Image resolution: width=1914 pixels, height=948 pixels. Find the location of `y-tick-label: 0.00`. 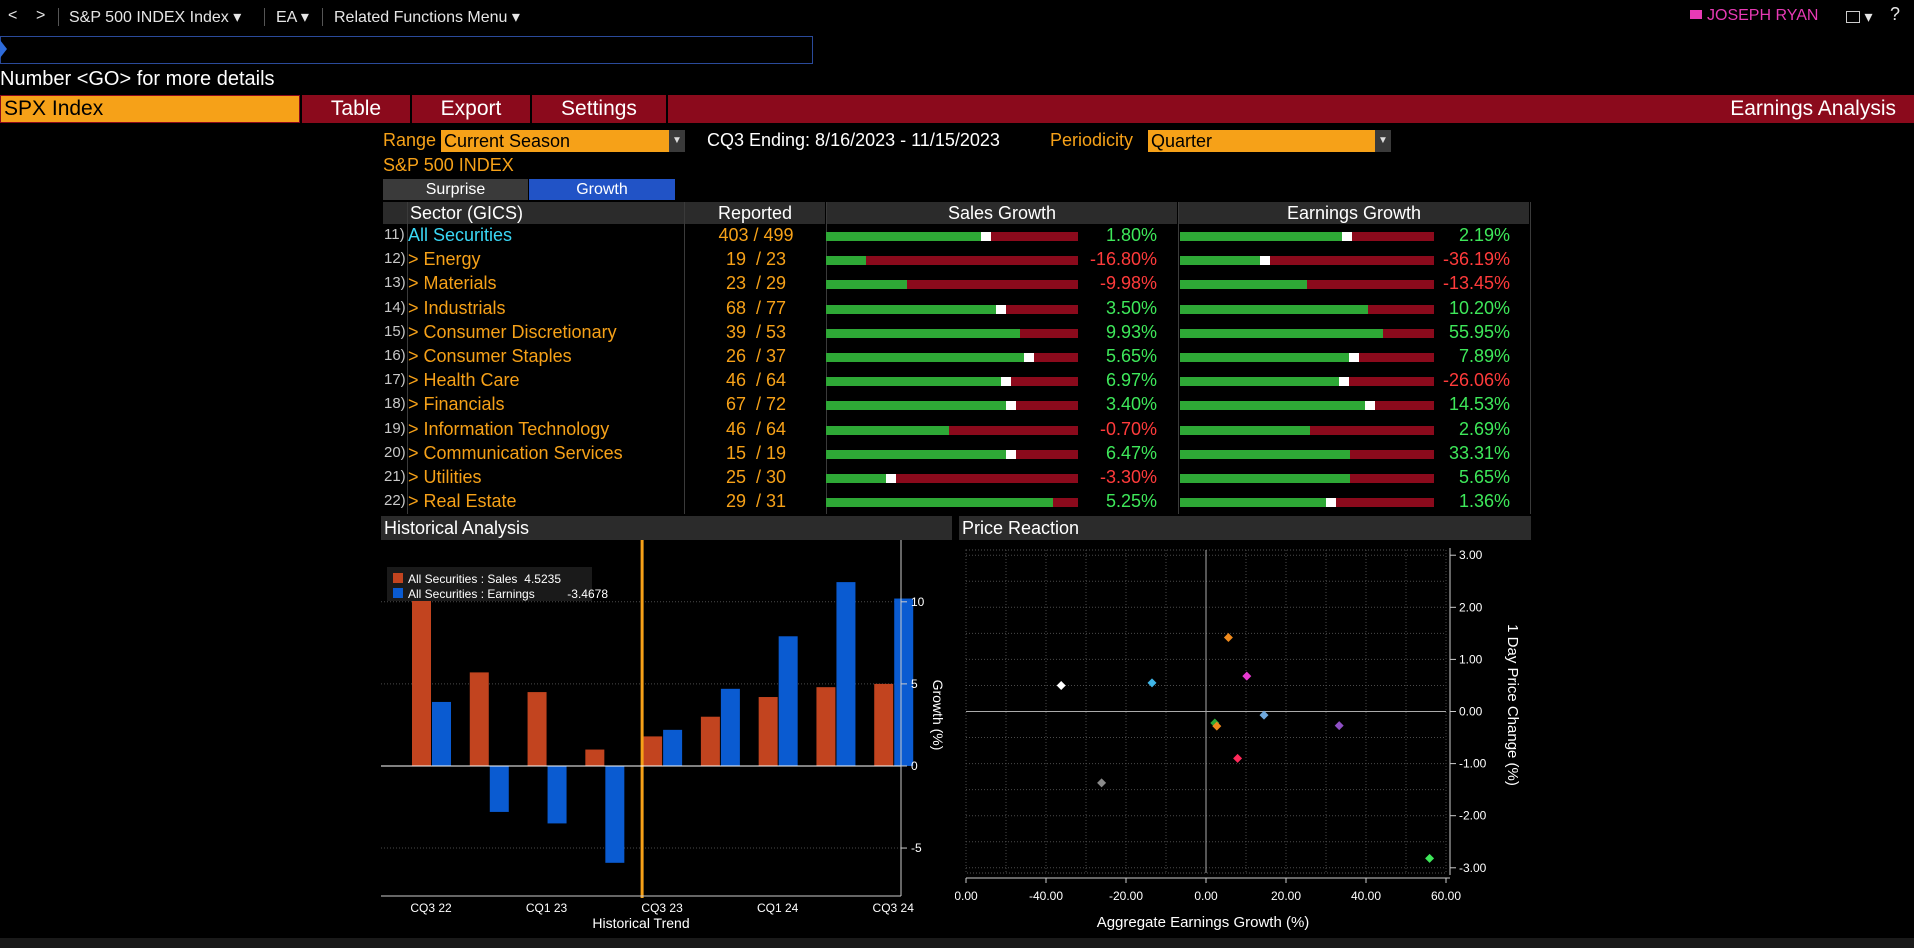

y-tick-label: 0.00 is located at coordinates (1471, 712).